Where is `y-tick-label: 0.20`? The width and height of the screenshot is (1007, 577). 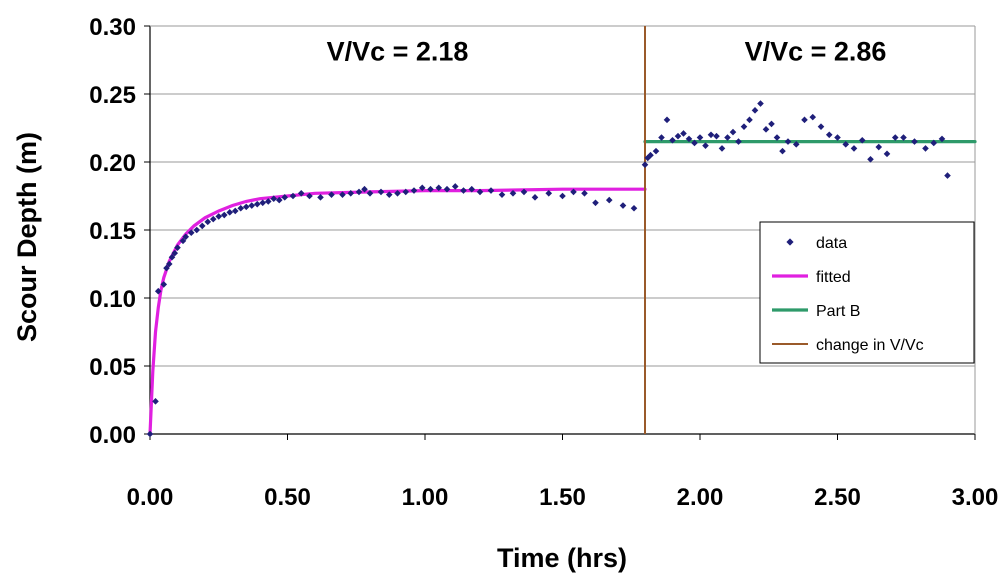
y-tick-label: 0.20 is located at coordinates (112, 163).